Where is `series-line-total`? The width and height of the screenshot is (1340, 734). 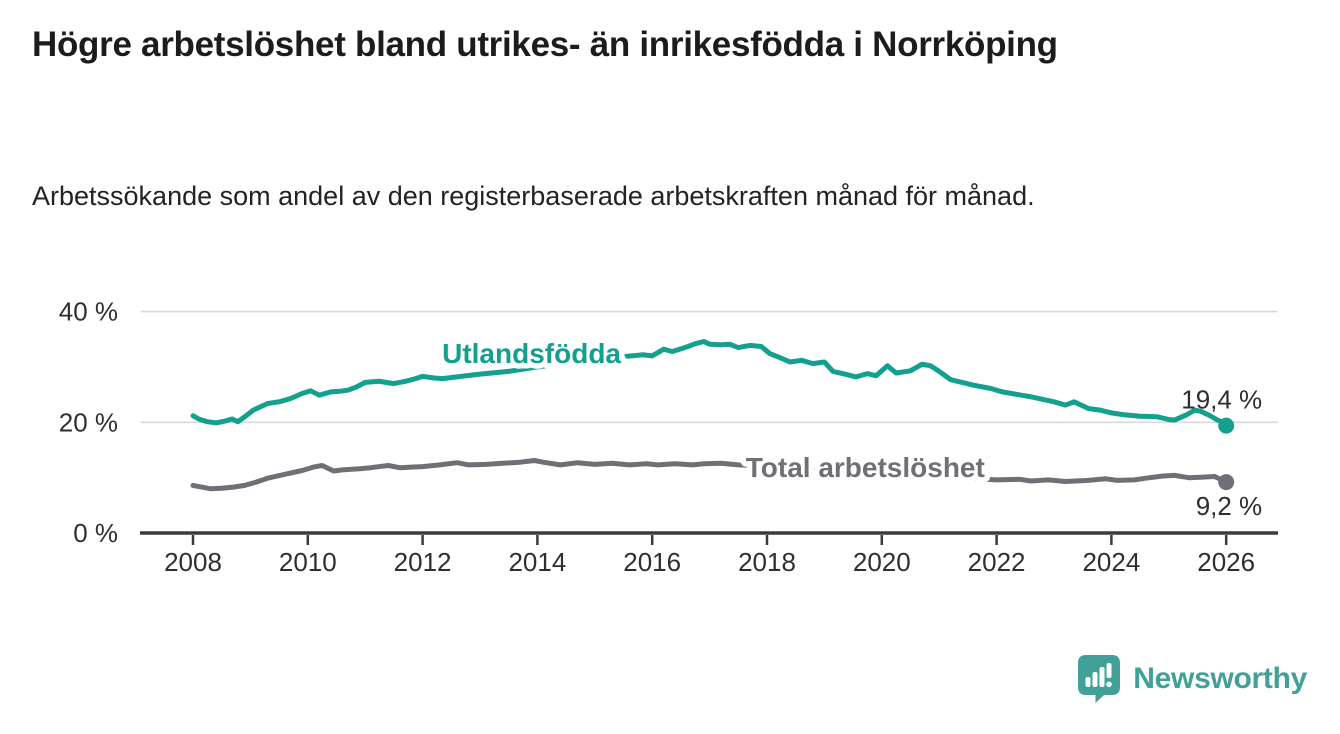
series-line-total is located at coordinates (709, 475).